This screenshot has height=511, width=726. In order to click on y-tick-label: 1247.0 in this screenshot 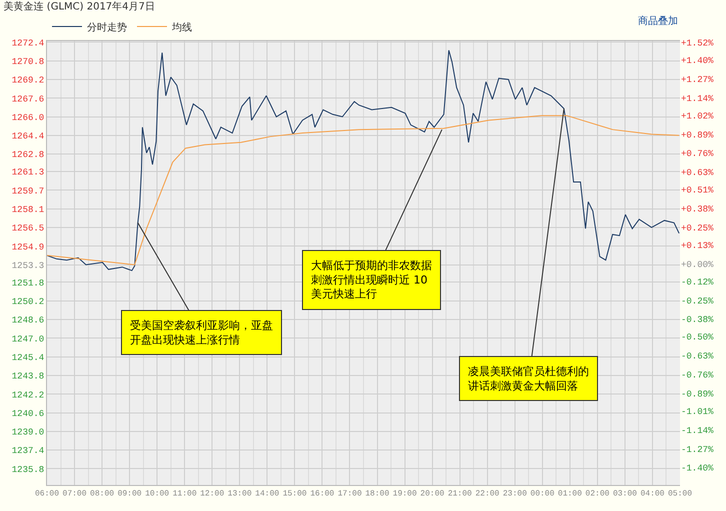, I will do `click(28, 339)`.